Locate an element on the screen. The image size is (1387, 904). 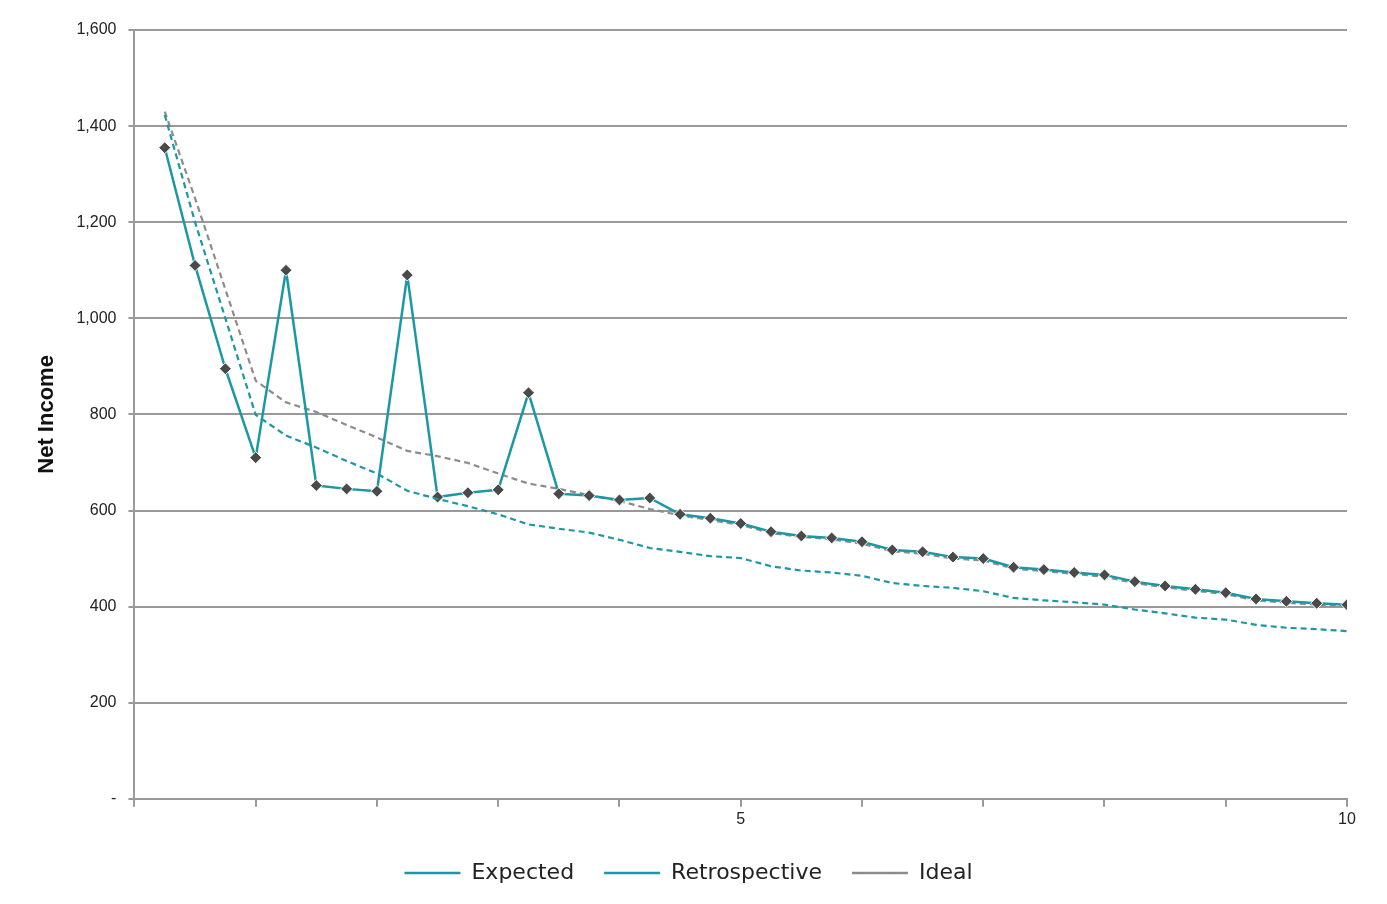
legend-label: Expected is located at coordinates (523, 871).